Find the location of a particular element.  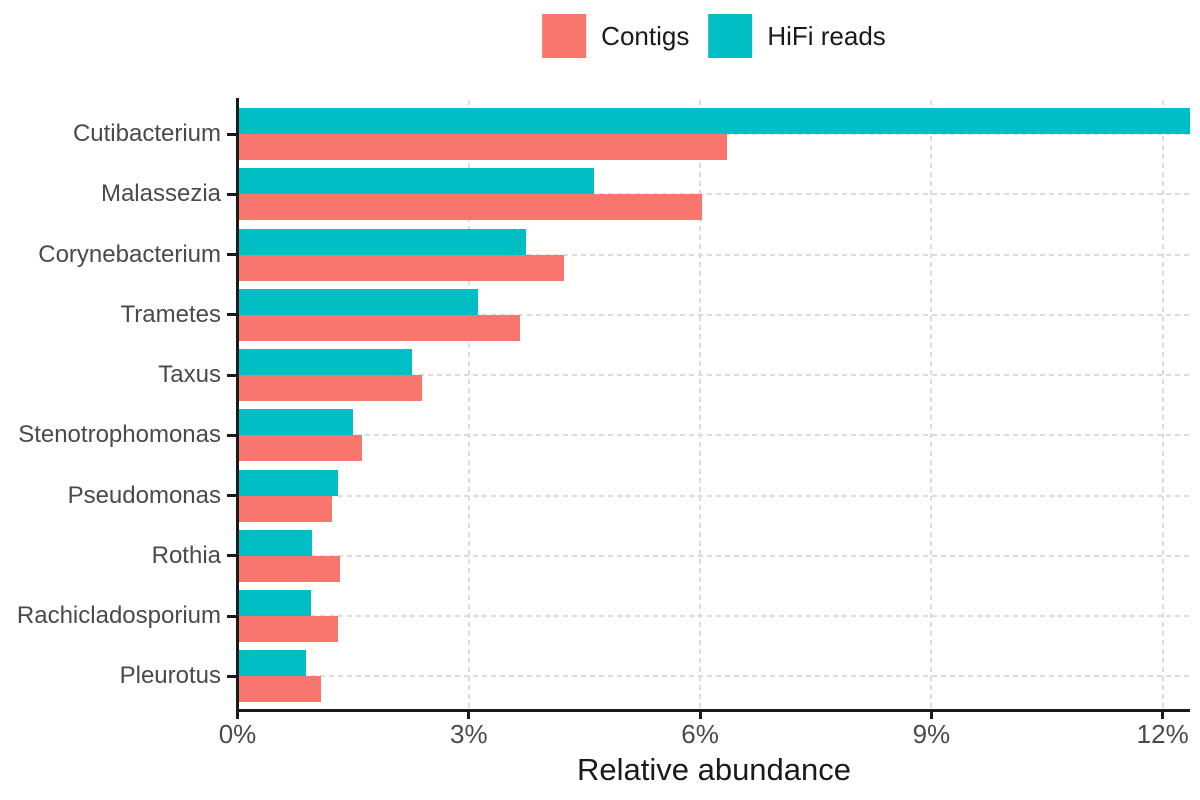

category-label-pseudomonas: Pseudomonas is located at coordinates (144, 495).